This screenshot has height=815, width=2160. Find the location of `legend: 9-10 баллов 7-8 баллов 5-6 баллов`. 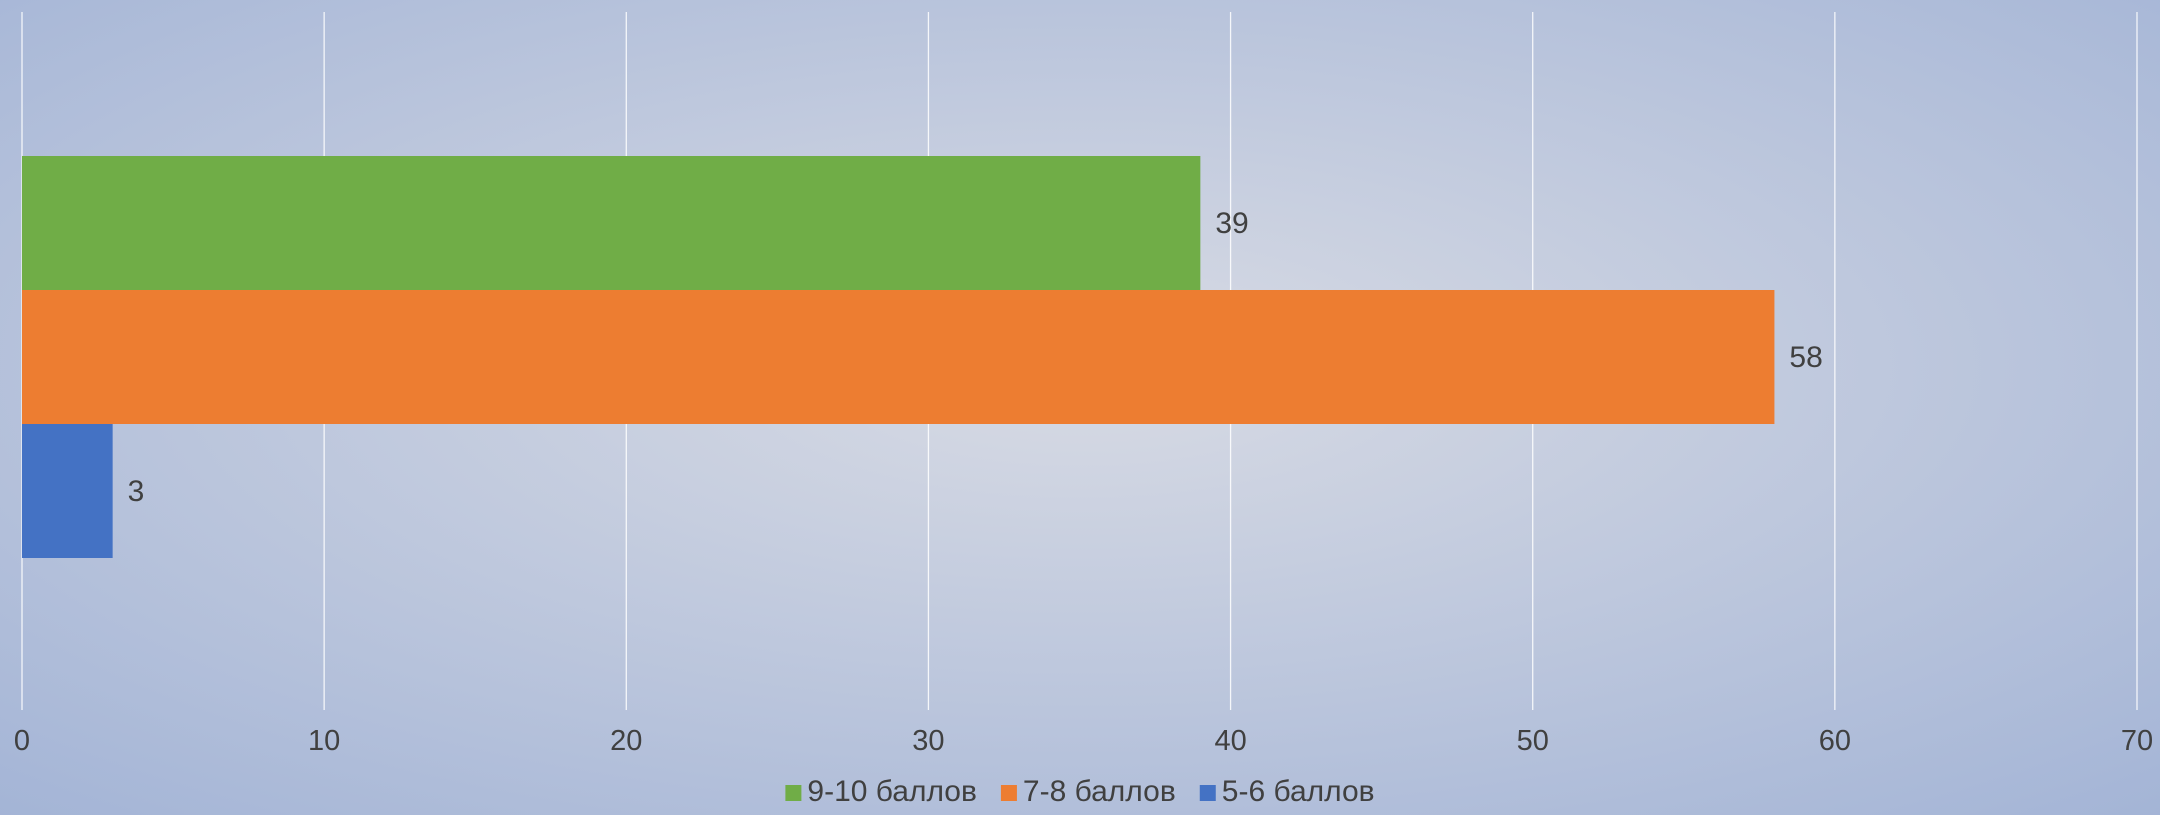

legend: 9-10 баллов 7-8 баллов 5-6 баллов is located at coordinates (1080, 791).